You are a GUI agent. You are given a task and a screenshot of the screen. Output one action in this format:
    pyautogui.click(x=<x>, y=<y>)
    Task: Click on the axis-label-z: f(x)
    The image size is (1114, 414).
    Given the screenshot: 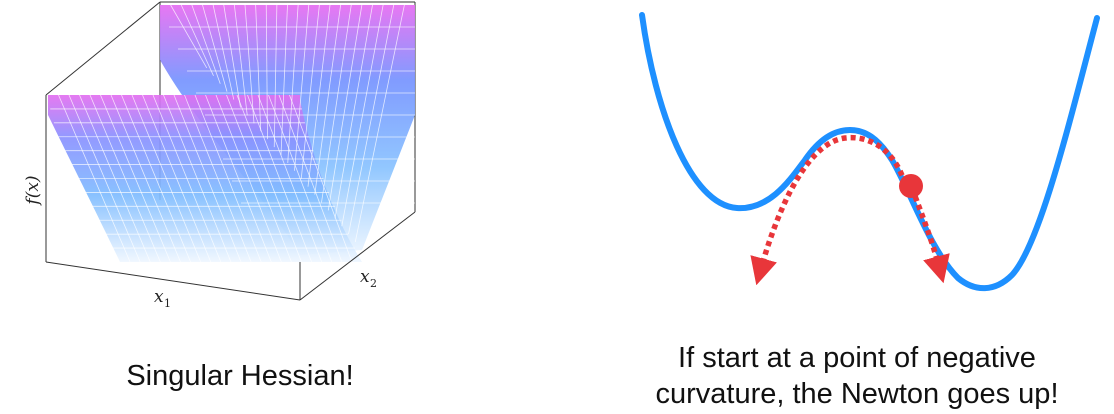 What is the action you would take?
    pyautogui.click(x=33, y=190)
    